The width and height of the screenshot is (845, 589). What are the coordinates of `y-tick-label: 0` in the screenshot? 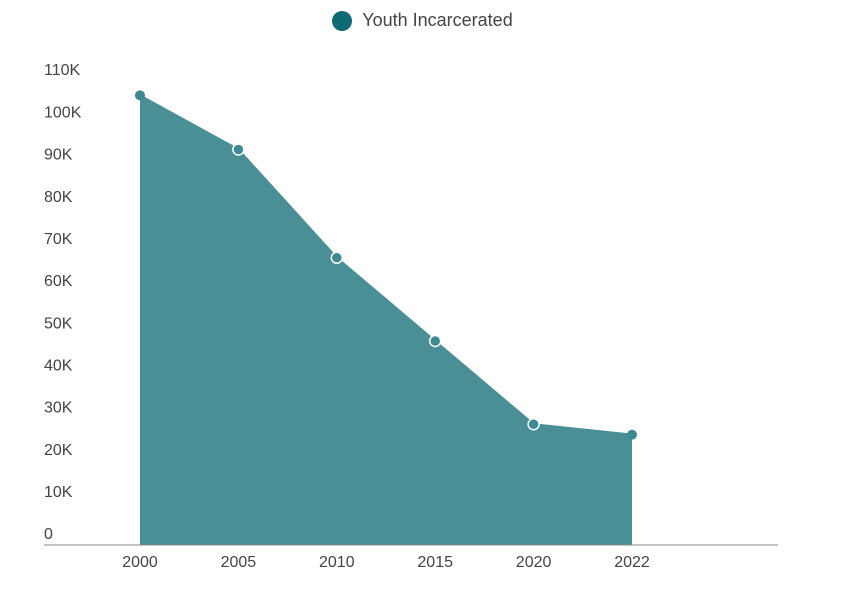 It's located at (48, 534).